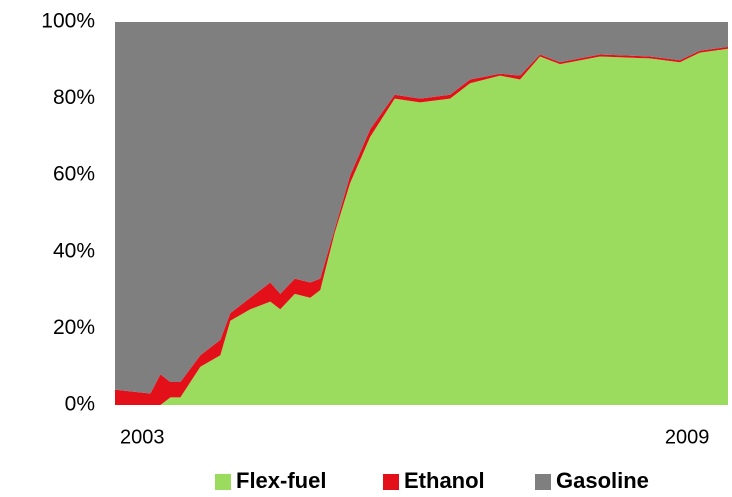  What do you see at coordinates (68, 21) in the screenshot?
I see `y-tick-label: 100%` at bounding box center [68, 21].